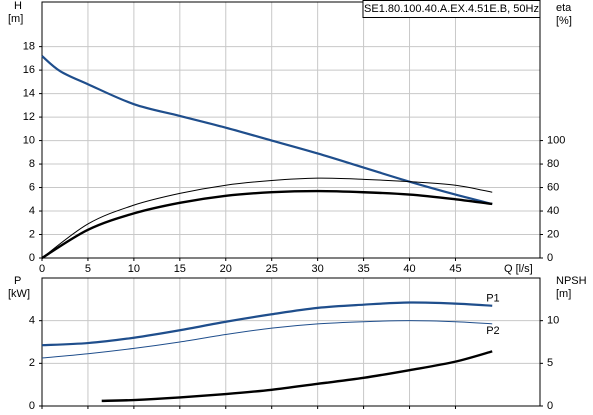  I want to click on chart-title: SE1.80.100.40.A.EX.4.51E.B, 50Hz, so click(451, 9).